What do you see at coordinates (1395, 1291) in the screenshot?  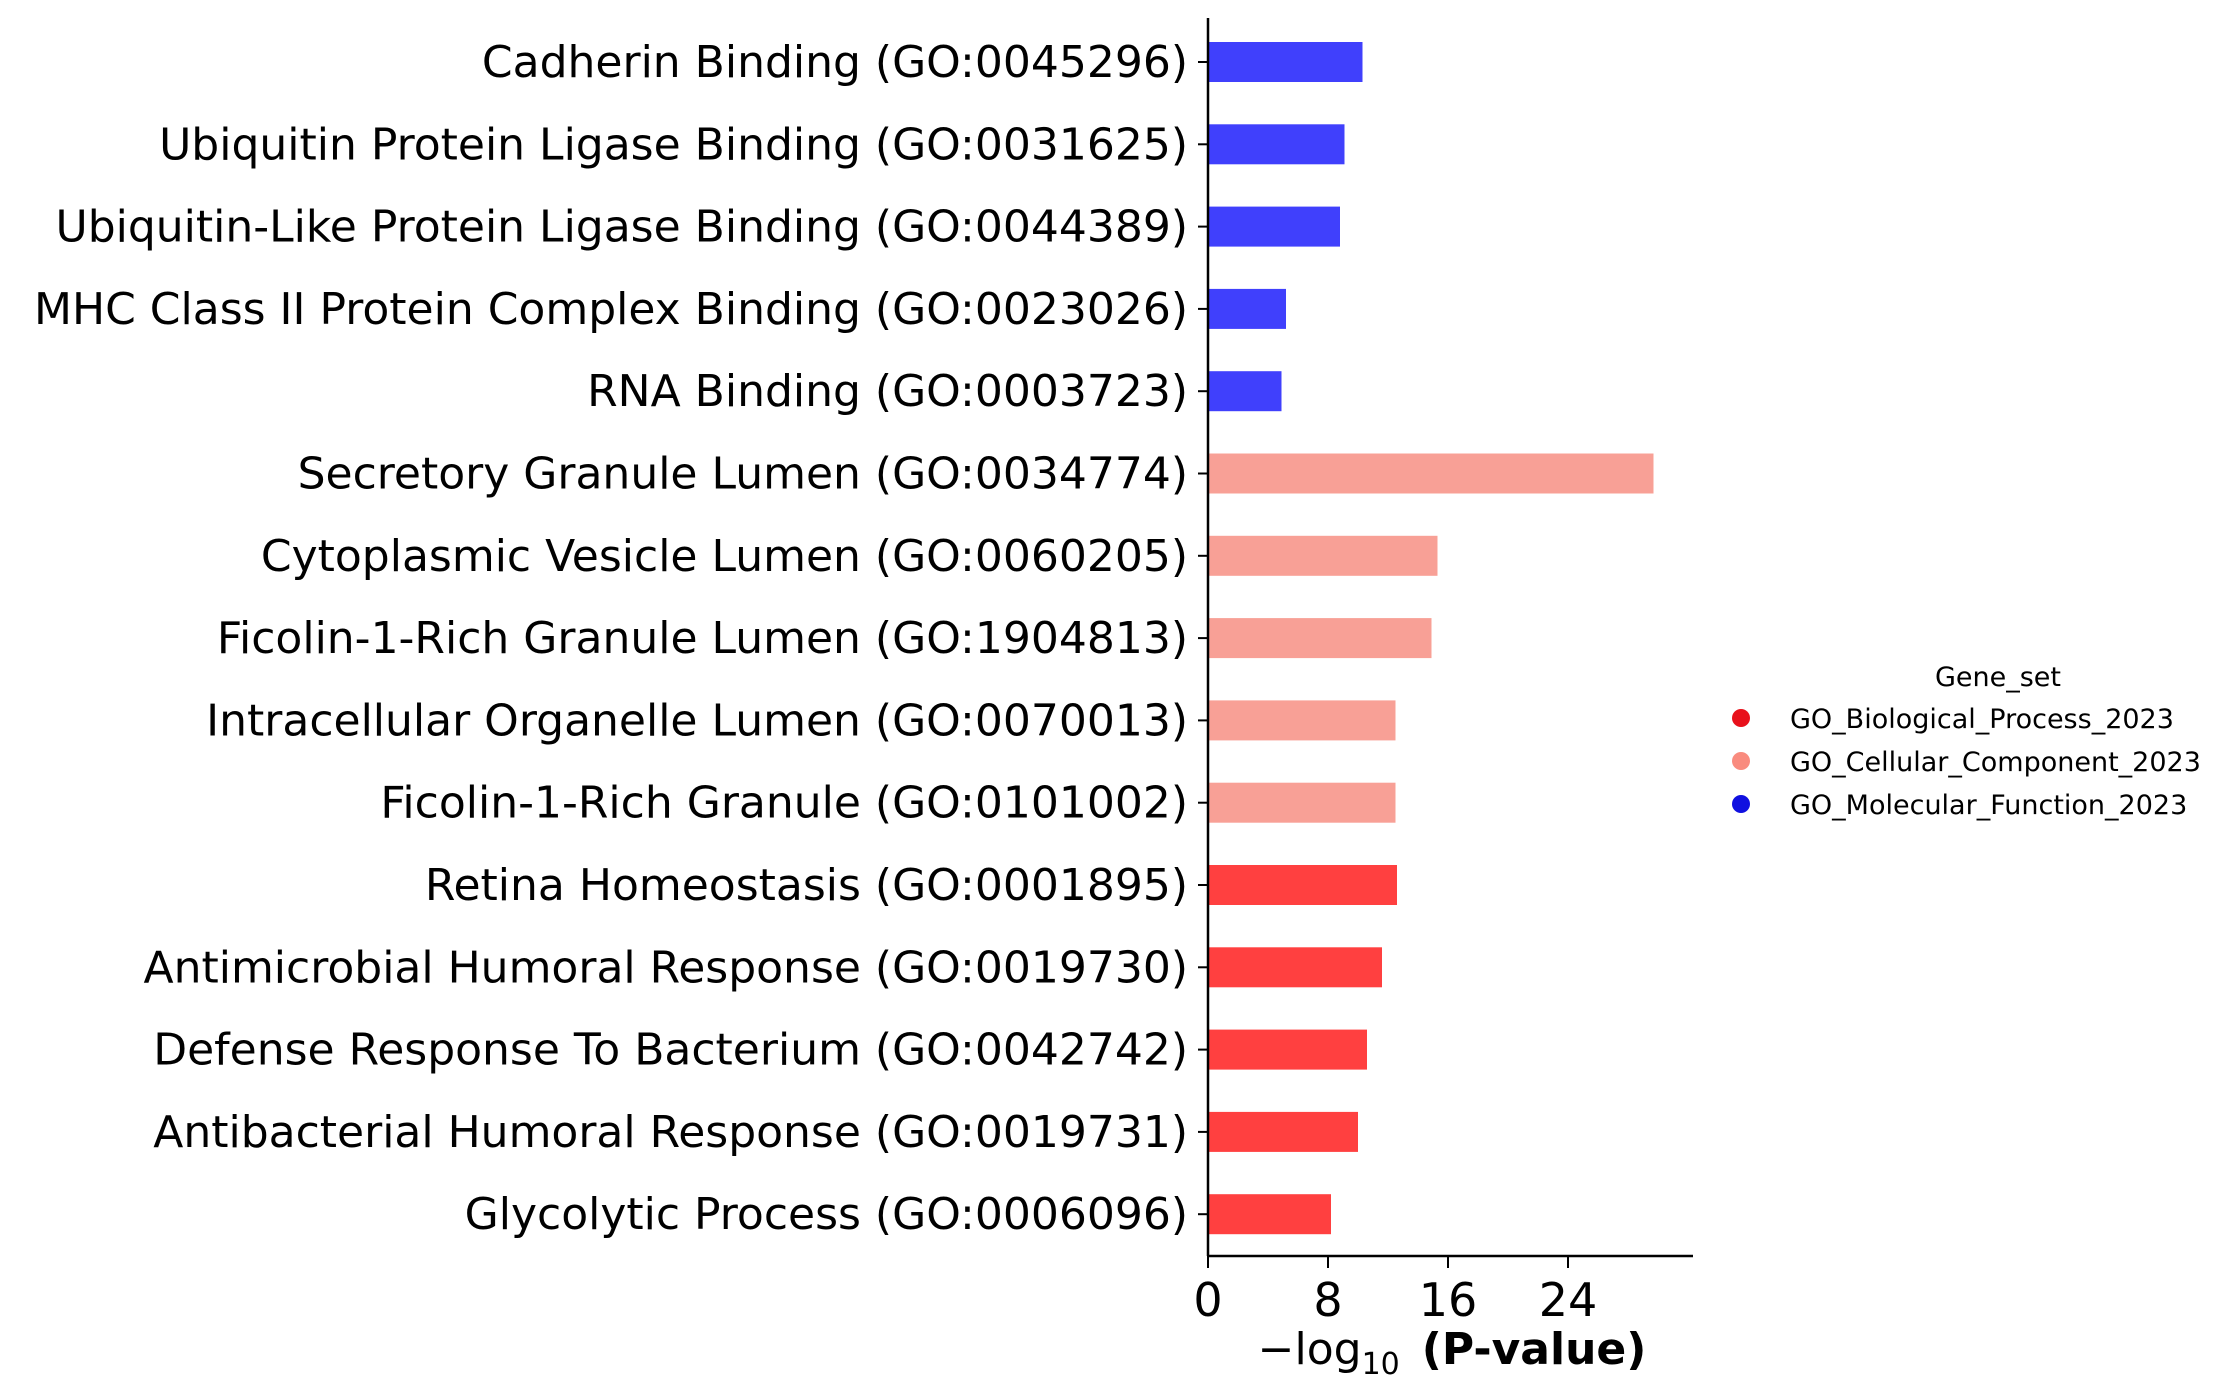 I see `x-ticks: 0 8 16 24` at bounding box center [1395, 1291].